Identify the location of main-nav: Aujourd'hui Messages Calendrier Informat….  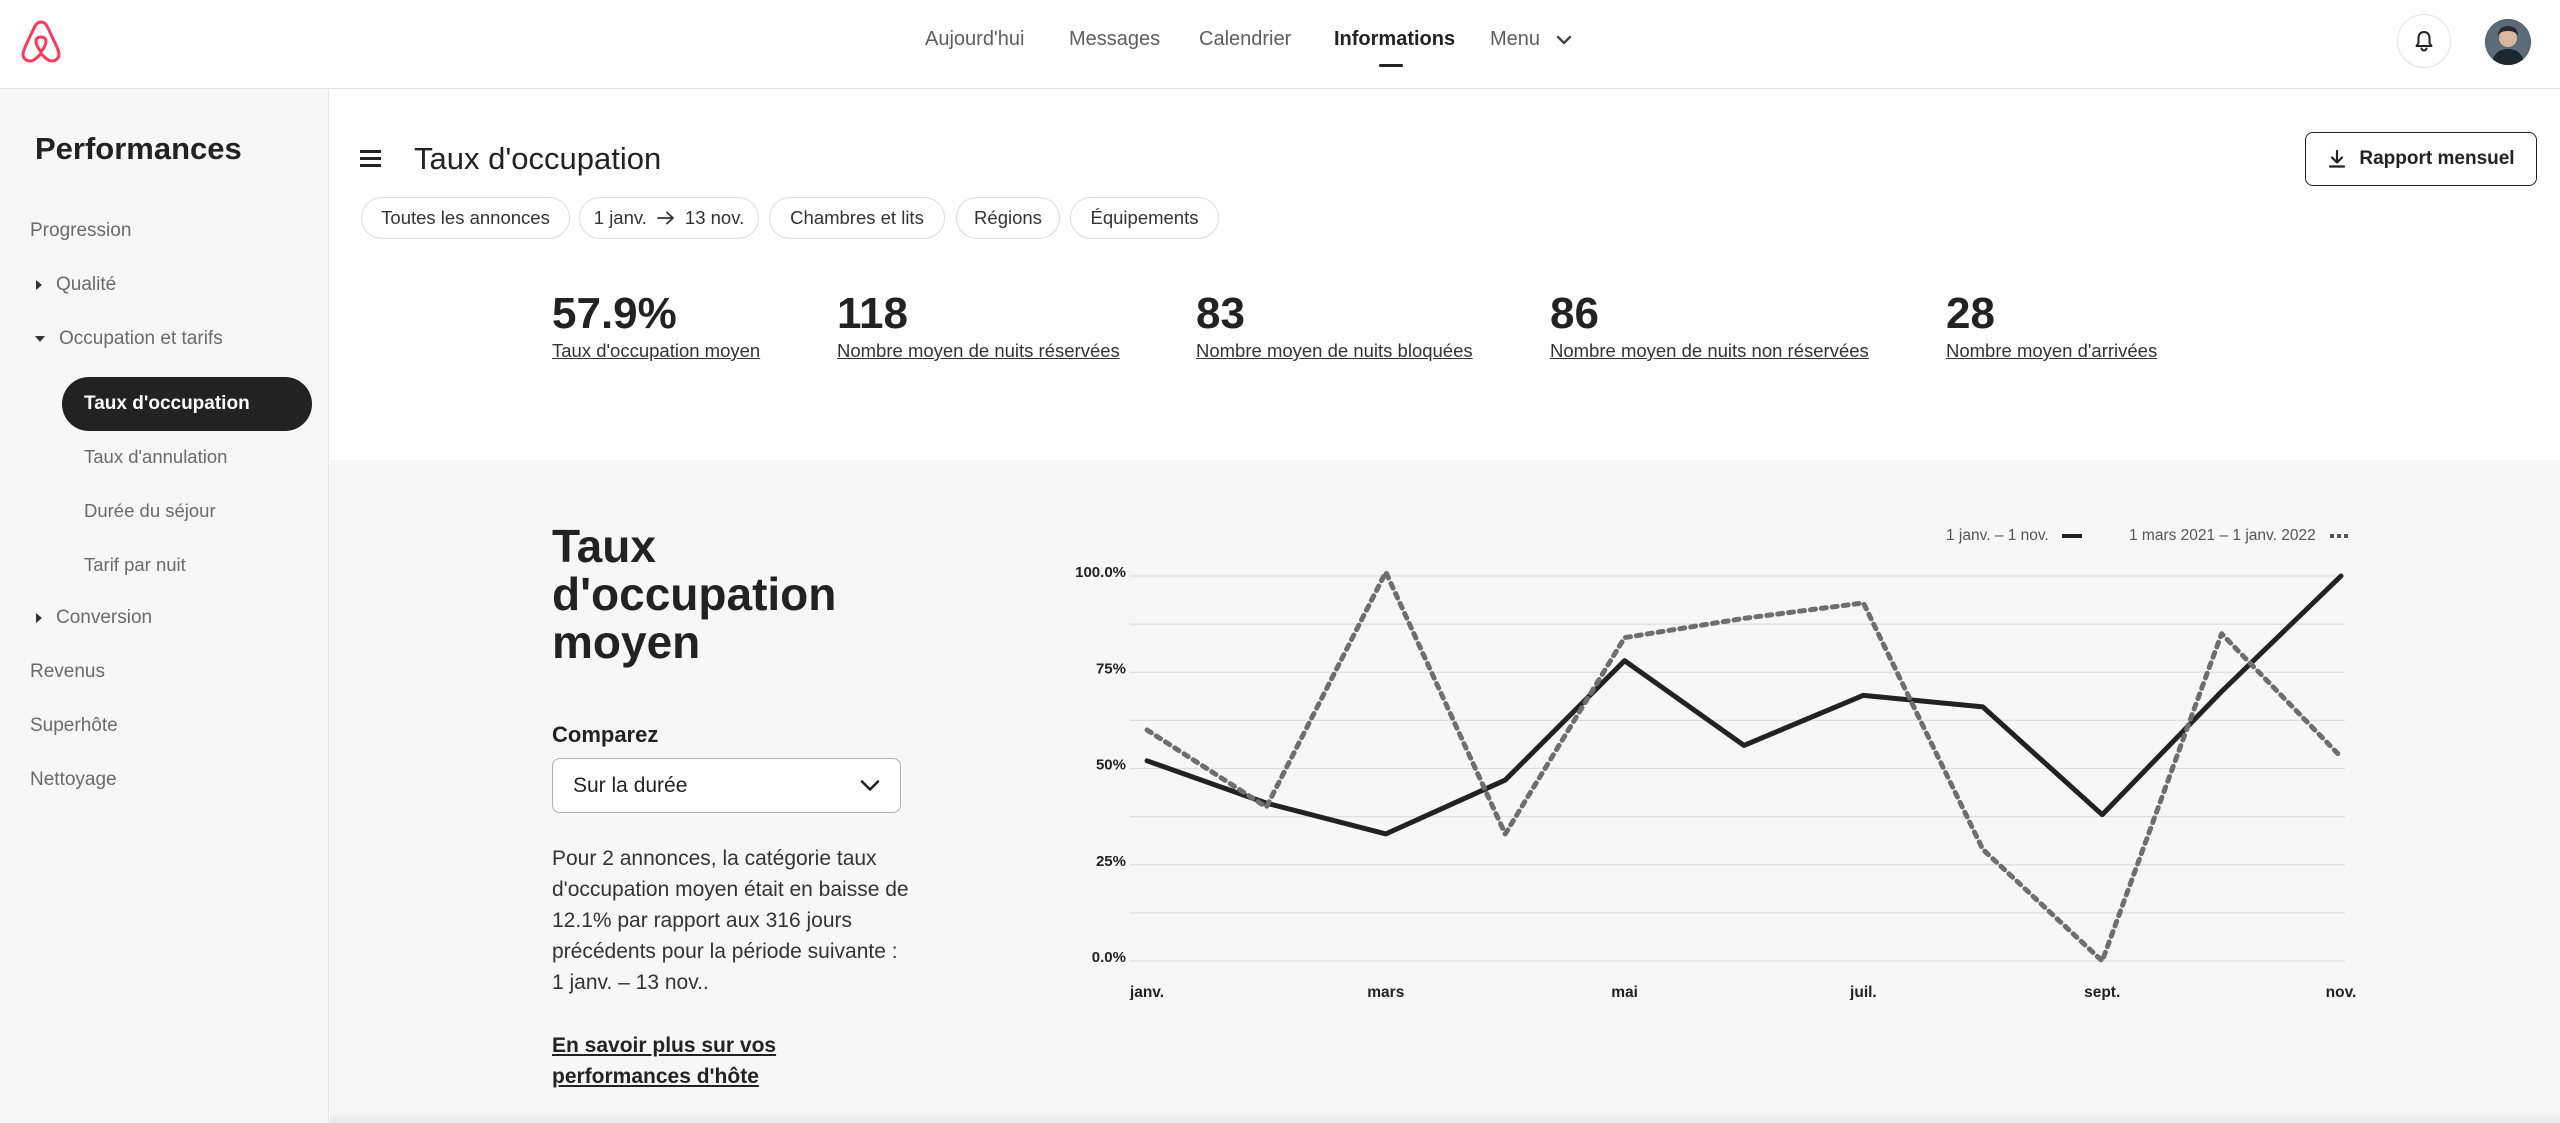
(1280, 44).